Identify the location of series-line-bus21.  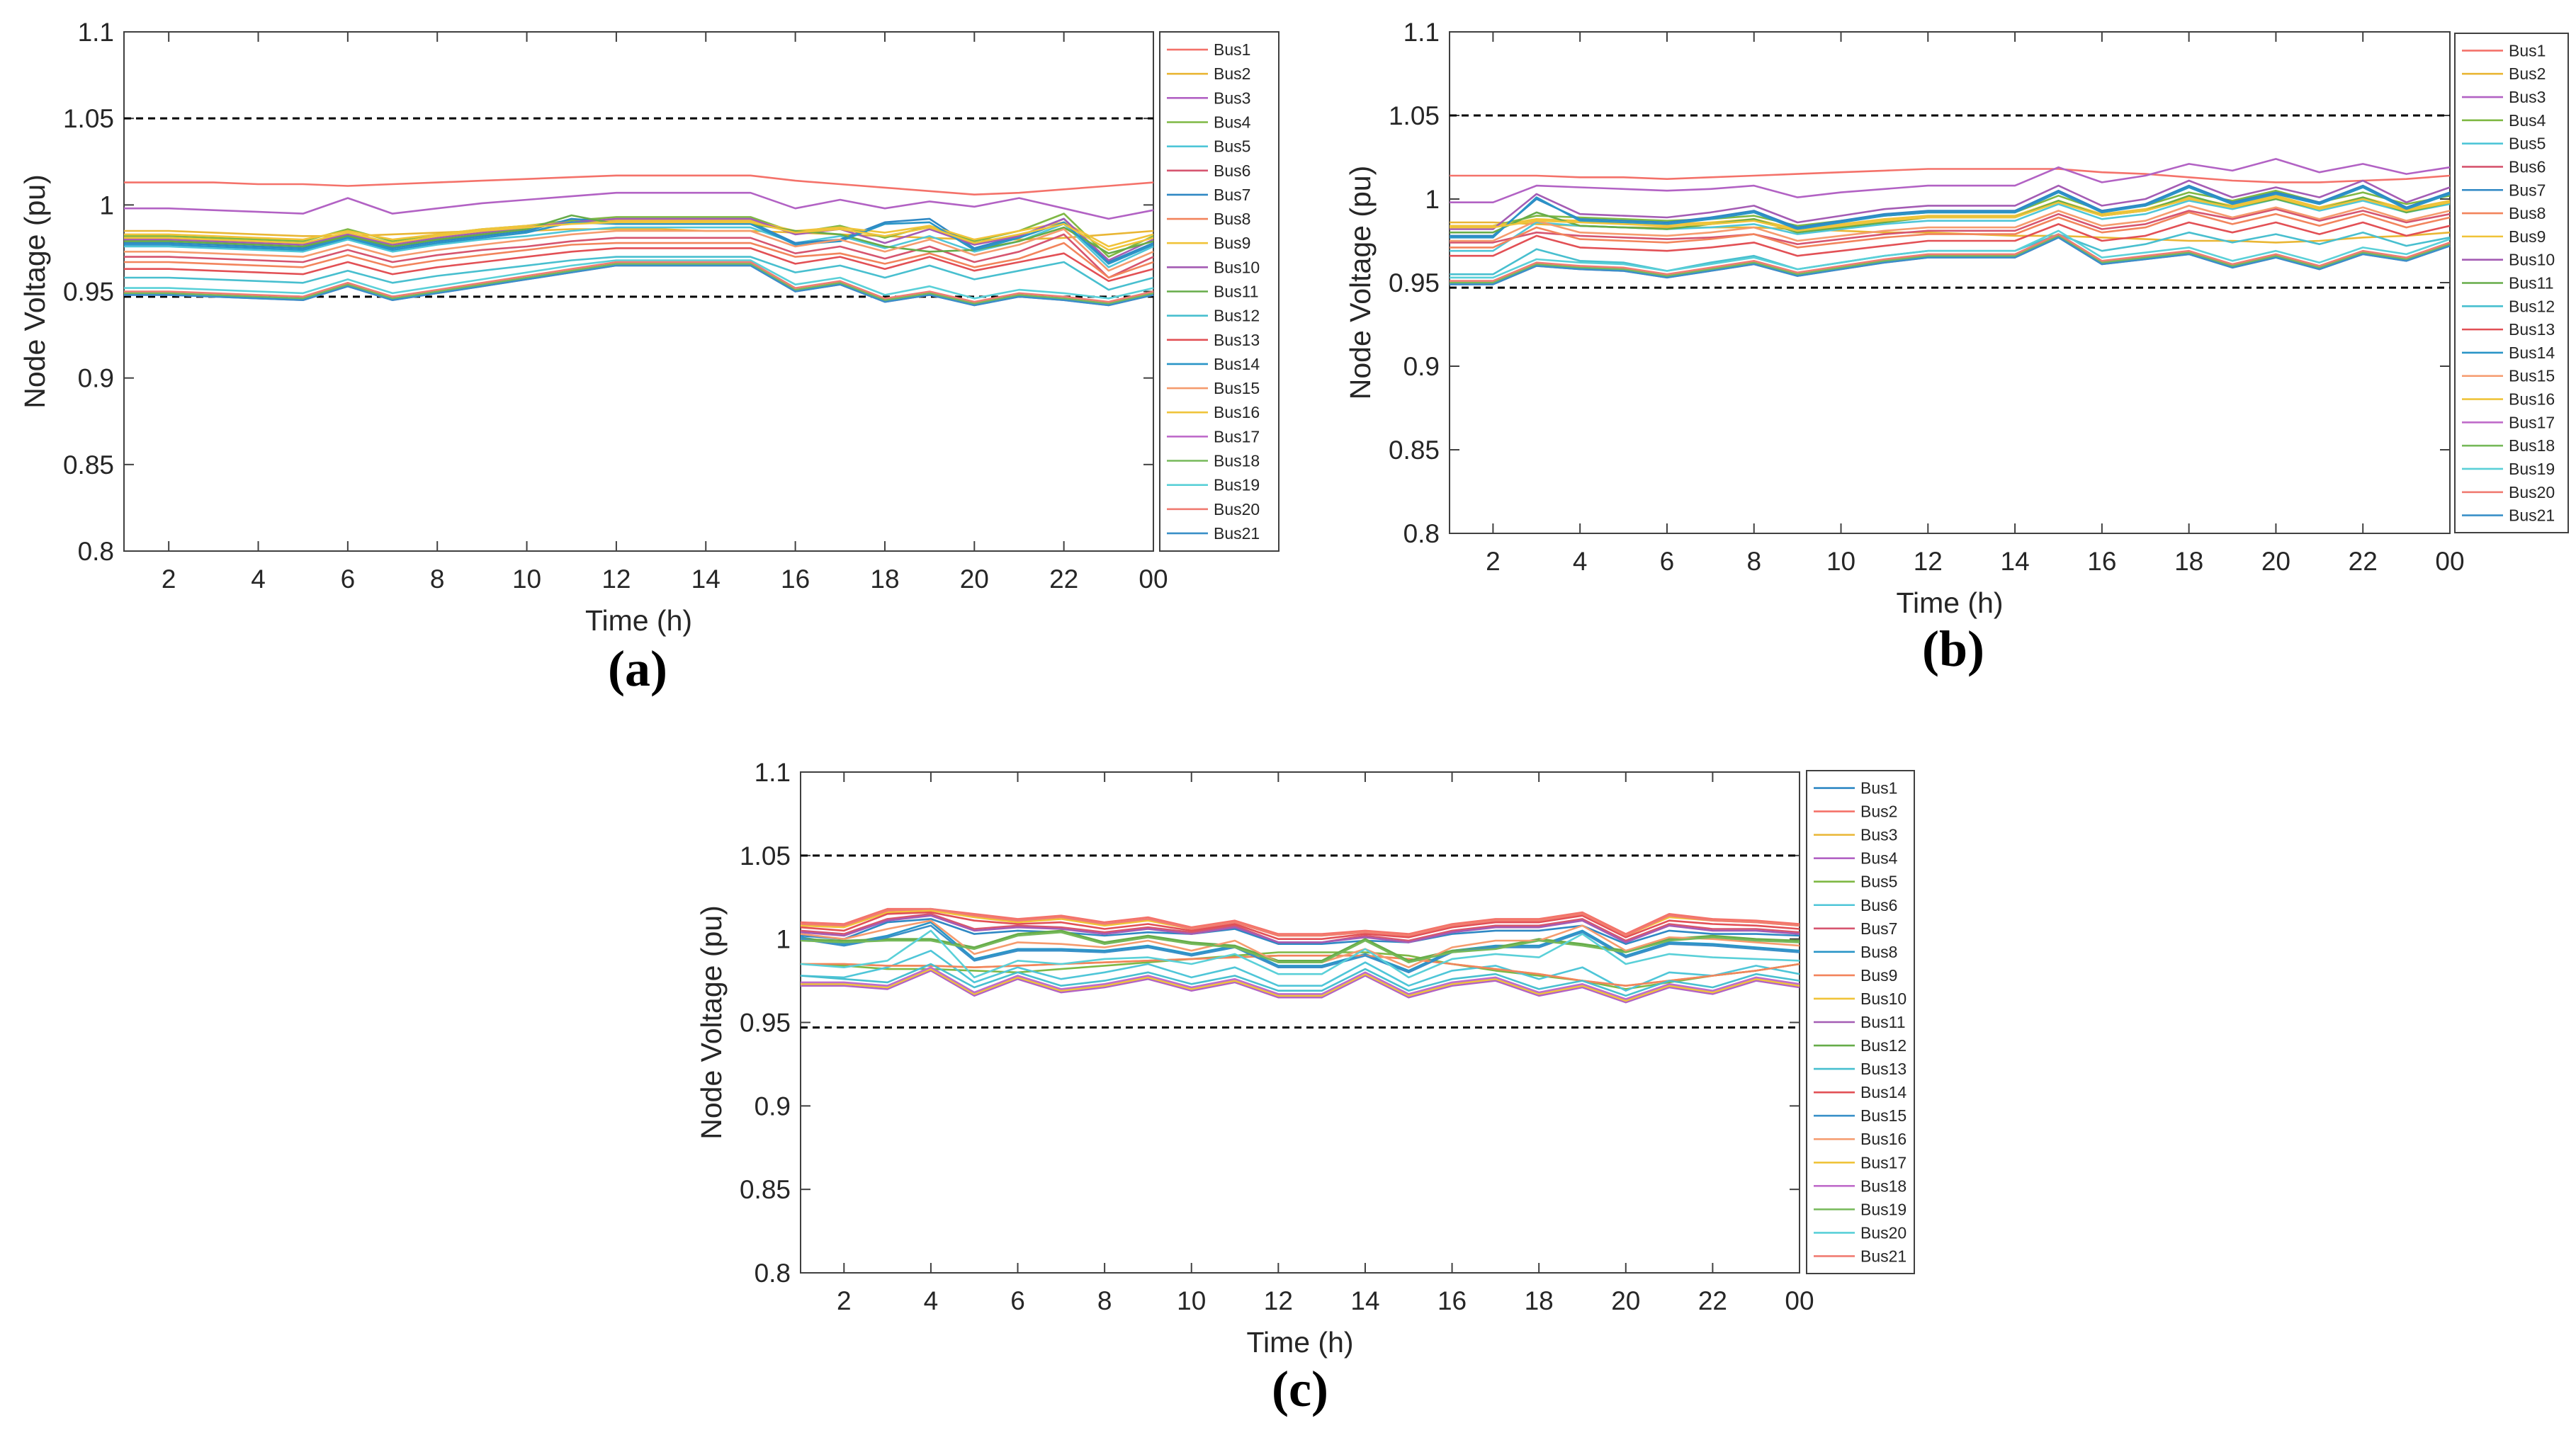
(1950, 260).